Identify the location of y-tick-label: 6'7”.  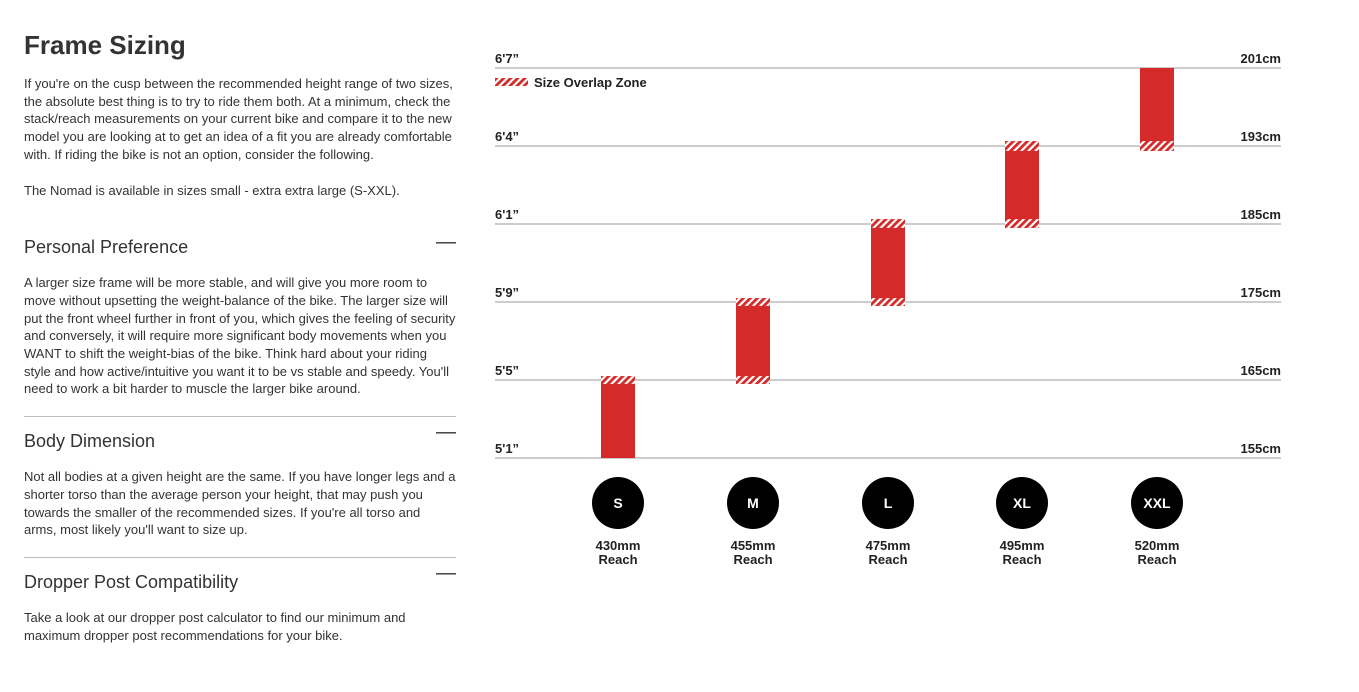
(507, 58).